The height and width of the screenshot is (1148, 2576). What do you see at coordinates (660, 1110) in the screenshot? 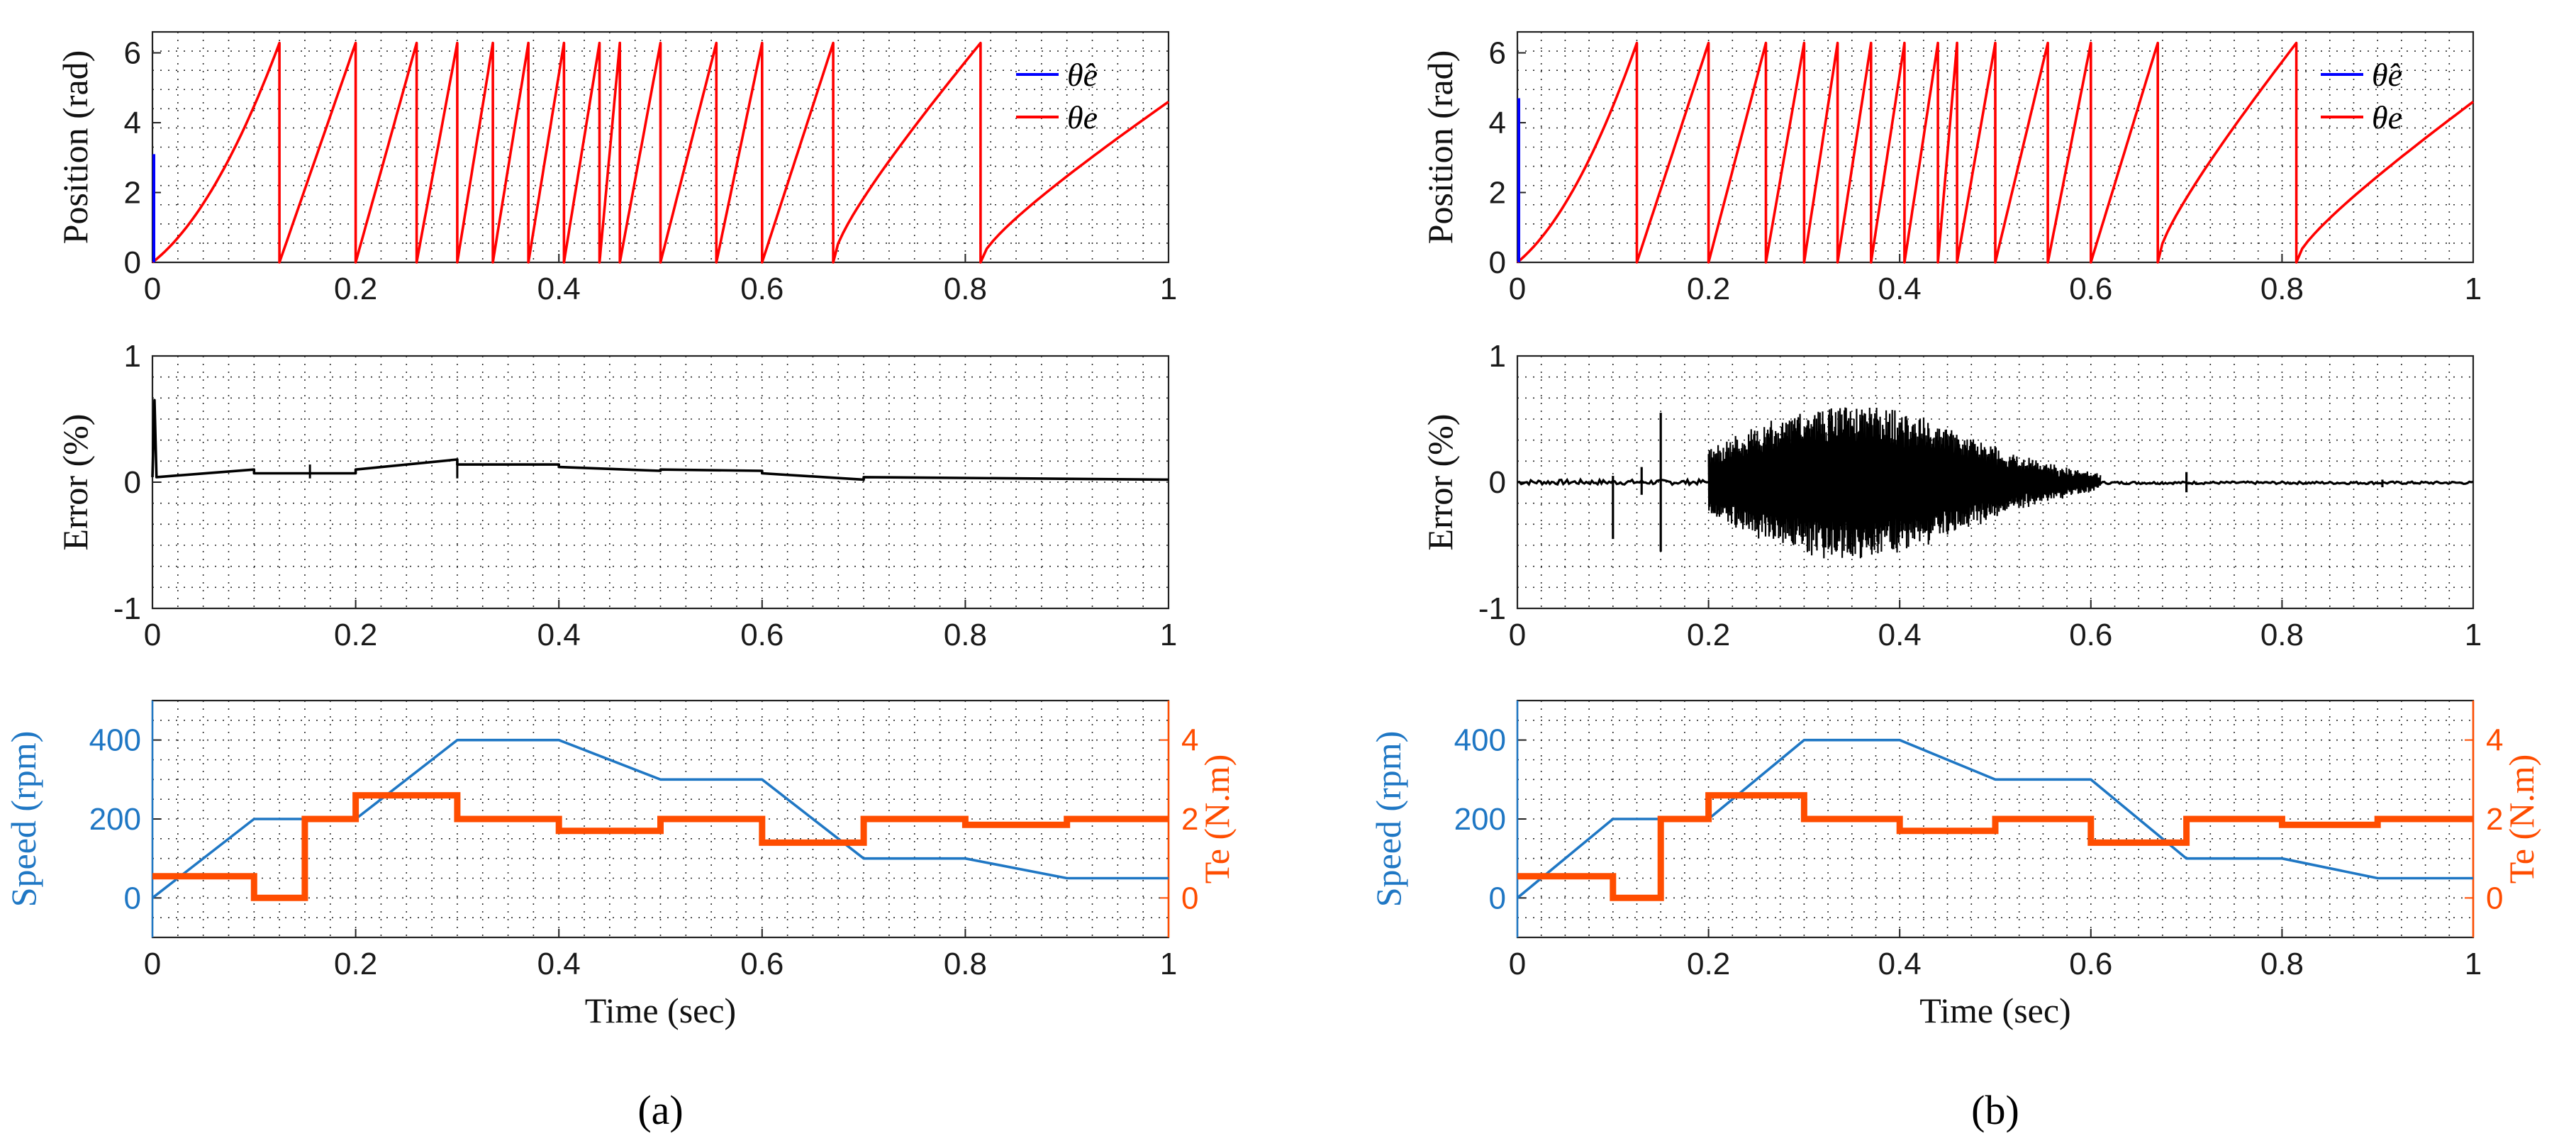
I see `panel-label: (a)` at bounding box center [660, 1110].